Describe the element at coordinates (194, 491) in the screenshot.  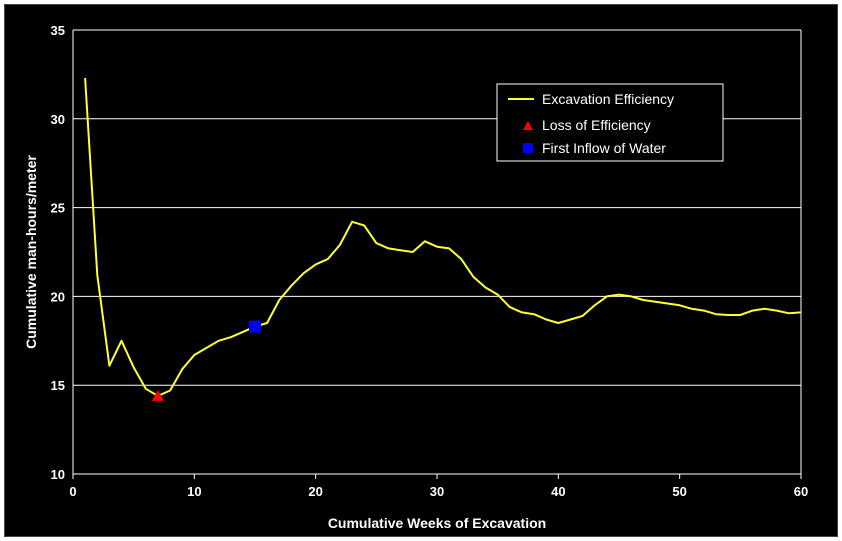
I see `x-tick-label: 10` at that location.